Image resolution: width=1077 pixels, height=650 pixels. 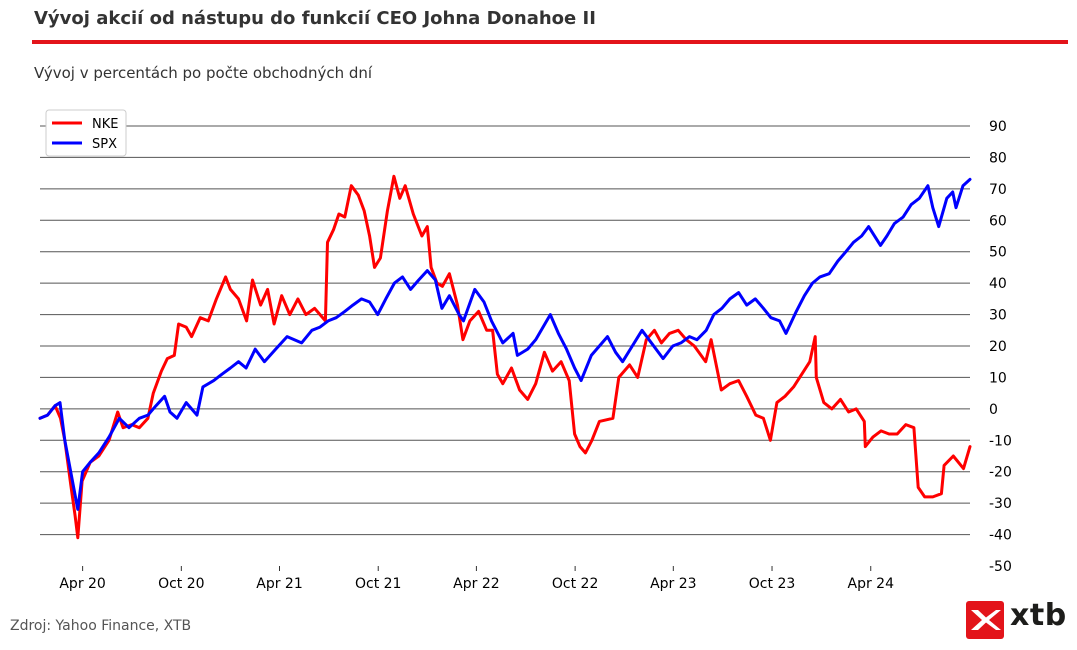 I want to click on x-tick-label: Oct 21, so click(x=378, y=584).